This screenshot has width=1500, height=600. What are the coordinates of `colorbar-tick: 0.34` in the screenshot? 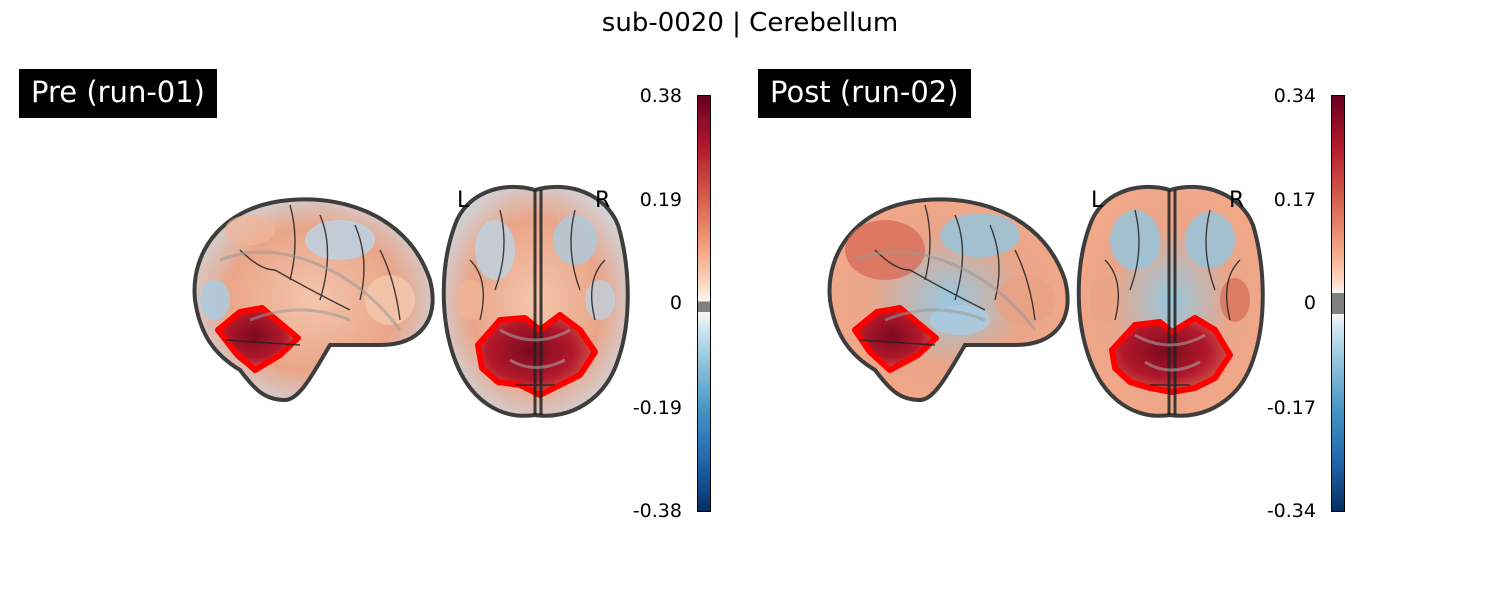 It's located at (1294, 96).